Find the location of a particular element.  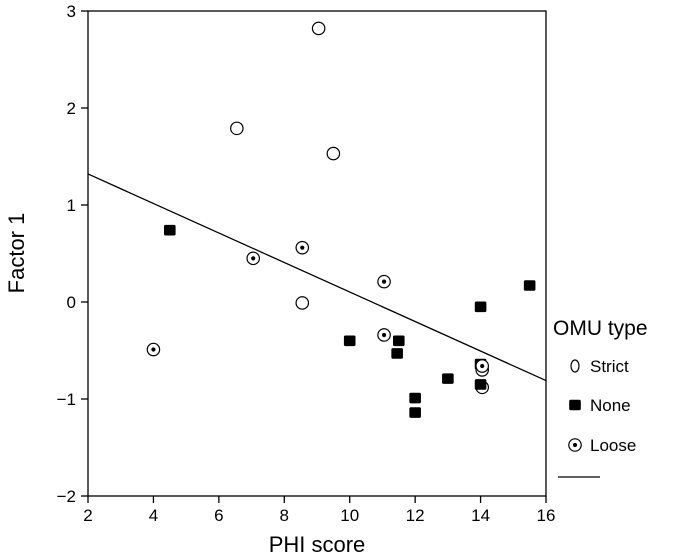

y-tick-label: 3 is located at coordinates (71, 11).